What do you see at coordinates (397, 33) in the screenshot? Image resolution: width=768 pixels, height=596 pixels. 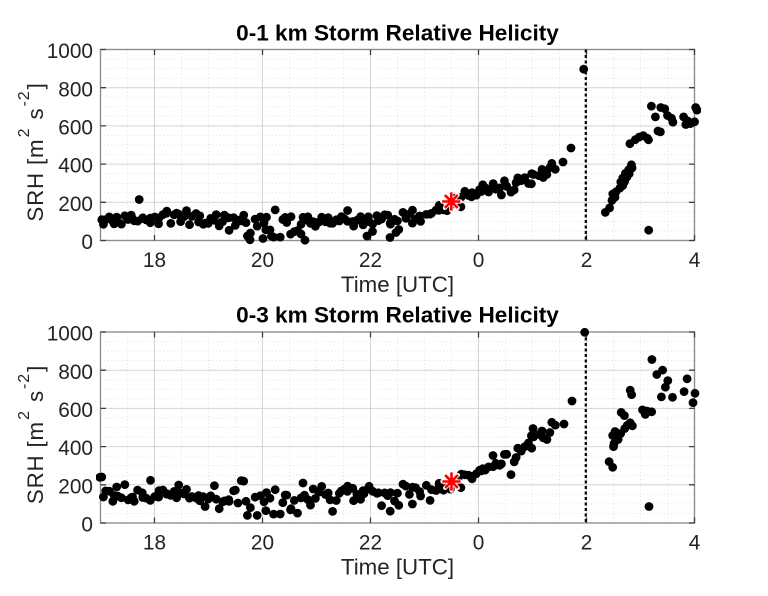 I see `svg-text: 0-1 km Storm Relative Helicity` at bounding box center [397, 33].